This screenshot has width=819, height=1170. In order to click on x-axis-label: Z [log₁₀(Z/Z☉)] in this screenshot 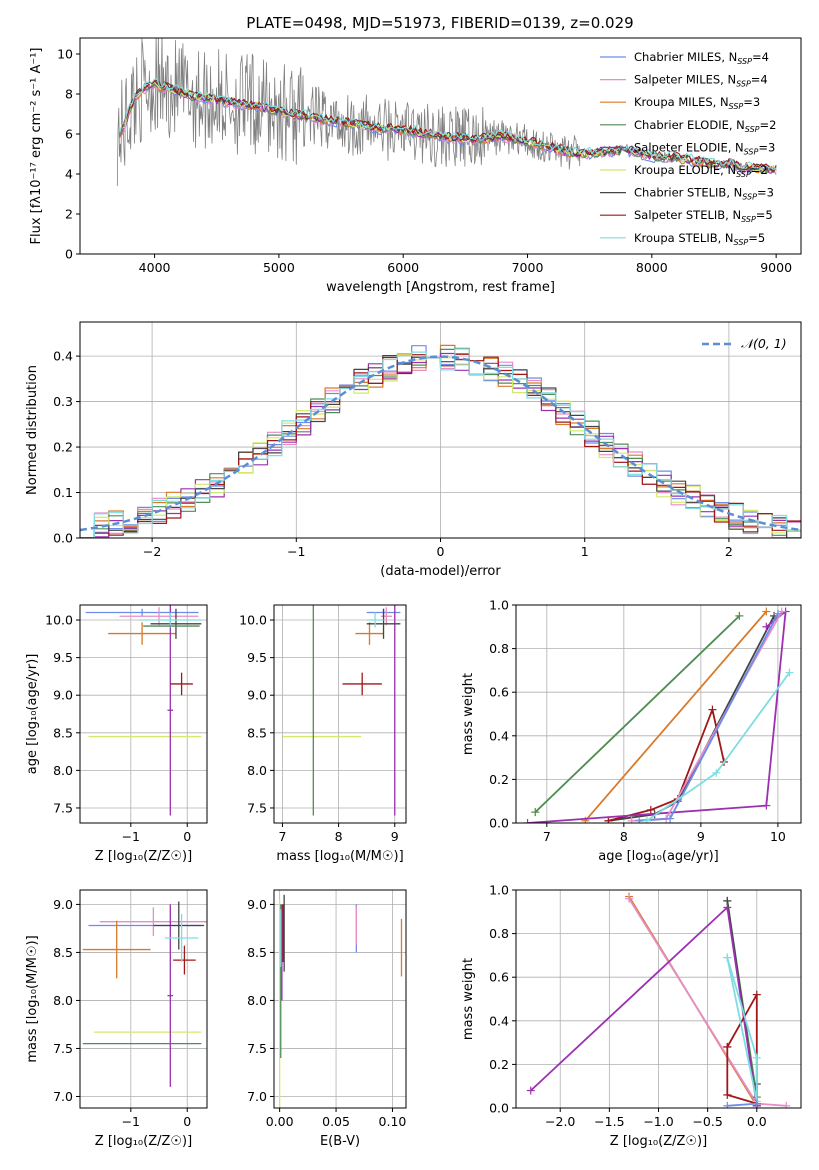, I will do `click(143, 856)`.